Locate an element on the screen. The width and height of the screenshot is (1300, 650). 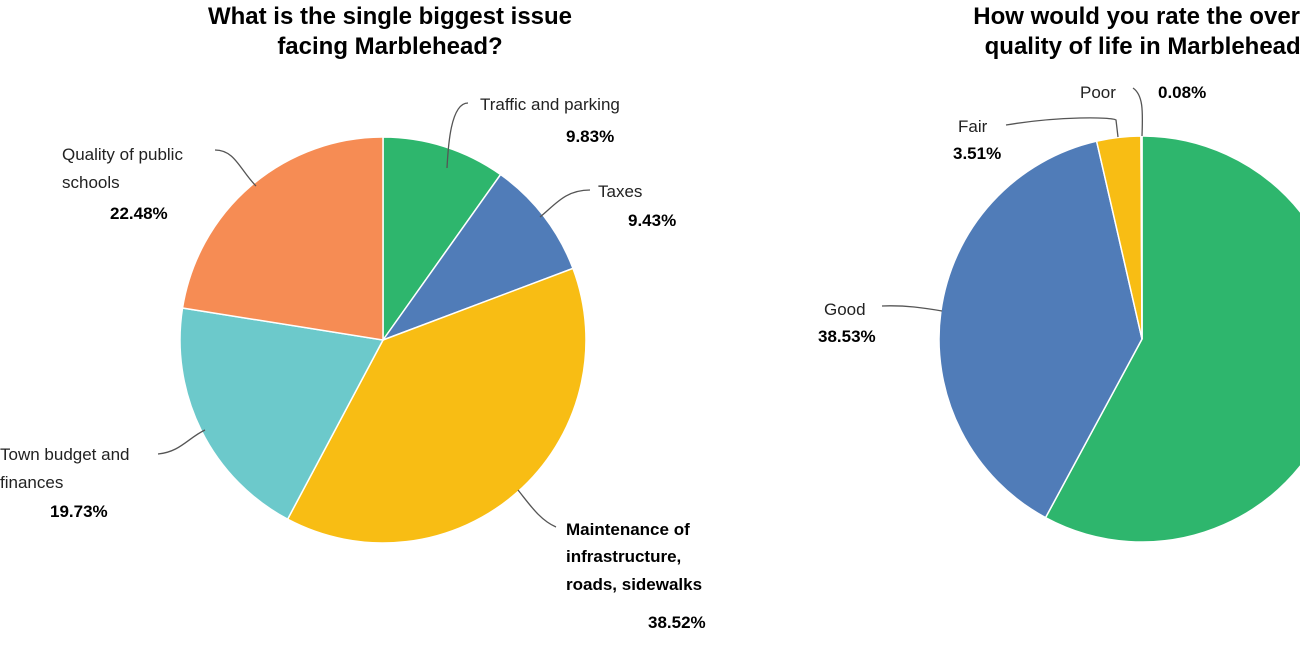
label-poor-percent: 0.08% is located at coordinates (1182, 92).